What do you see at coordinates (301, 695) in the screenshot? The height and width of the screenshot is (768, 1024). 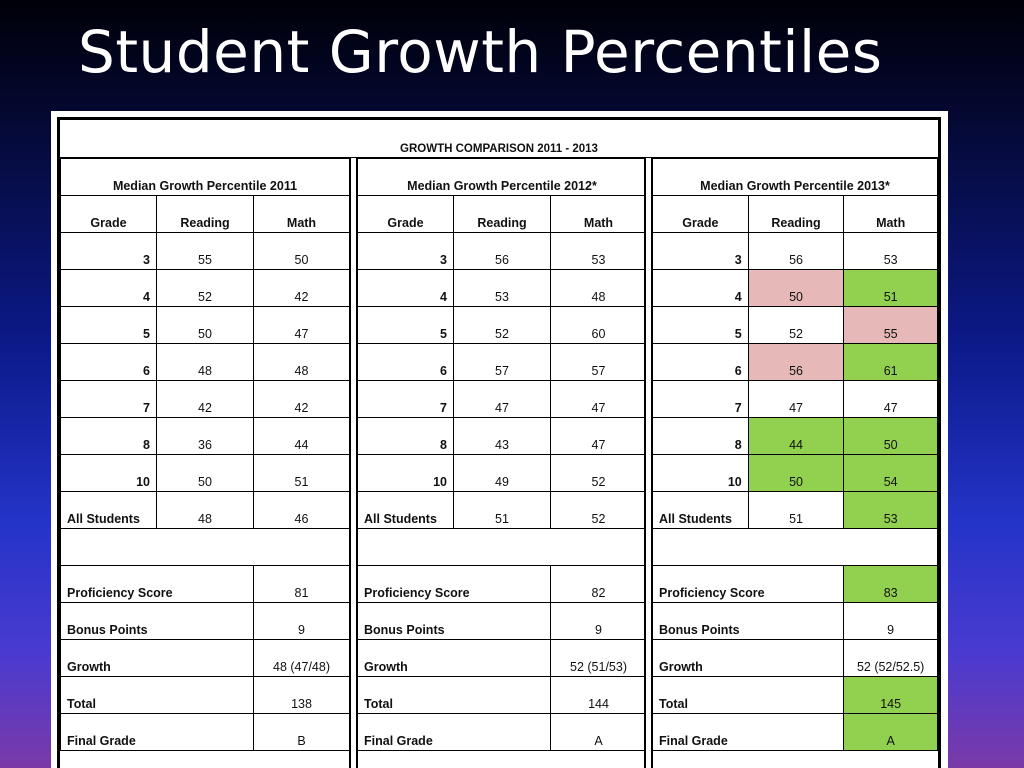 I see `summary-value: 138` at bounding box center [301, 695].